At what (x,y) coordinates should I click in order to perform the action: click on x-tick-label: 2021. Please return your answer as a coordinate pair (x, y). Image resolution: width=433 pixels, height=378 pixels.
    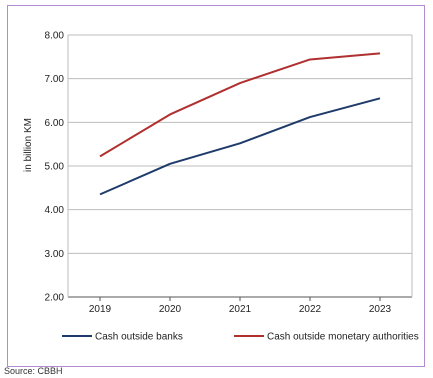
    Looking at the image, I should click on (240, 309).